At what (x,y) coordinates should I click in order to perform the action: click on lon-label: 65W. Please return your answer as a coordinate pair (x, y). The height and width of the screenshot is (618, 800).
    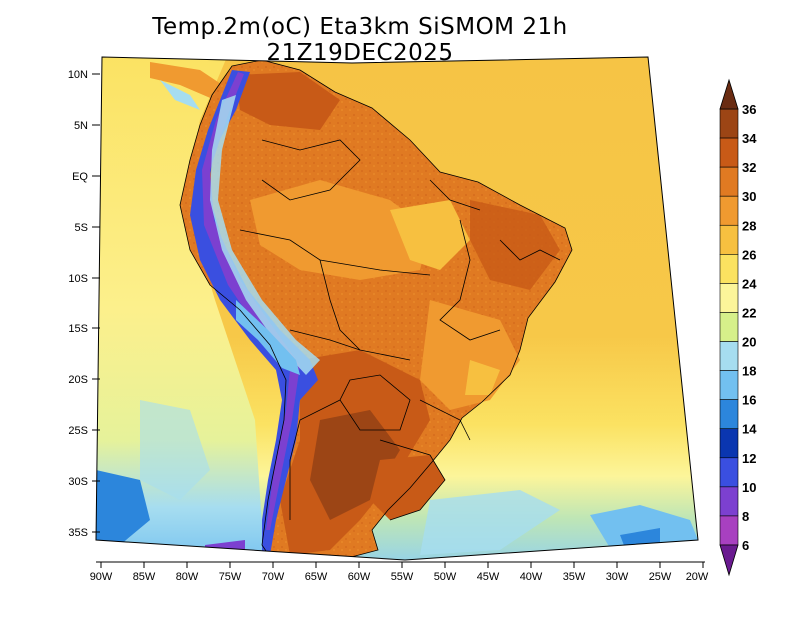
    Looking at the image, I should click on (316, 577).